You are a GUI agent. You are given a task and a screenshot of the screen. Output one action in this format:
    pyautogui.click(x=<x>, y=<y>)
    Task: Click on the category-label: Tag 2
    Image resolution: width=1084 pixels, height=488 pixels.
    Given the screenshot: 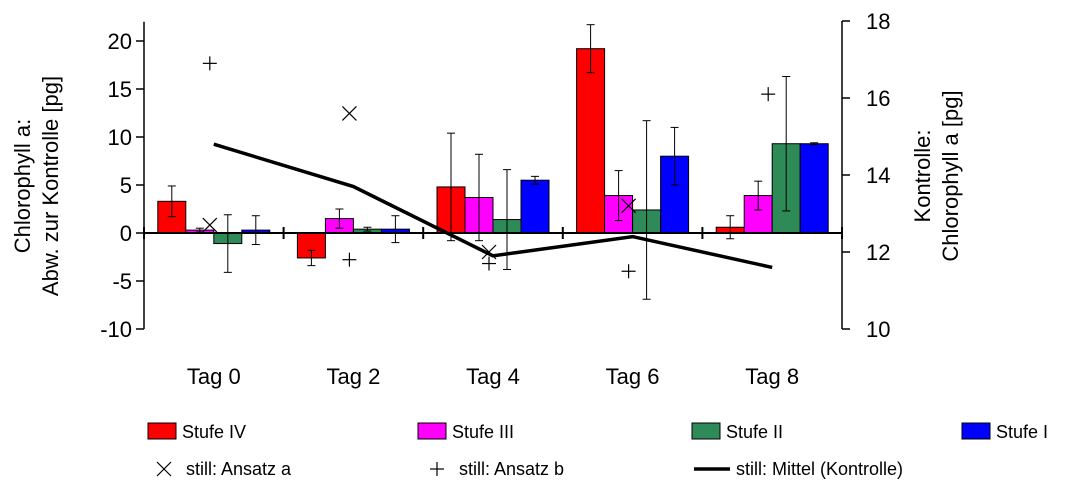 What is the action you would take?
    pyautogui.click(x=353, y=376)
    